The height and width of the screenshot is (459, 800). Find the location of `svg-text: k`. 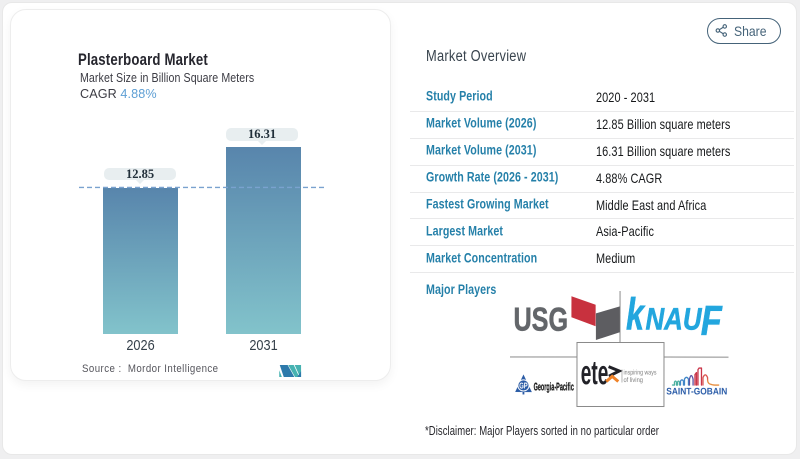

svg-text: k is located at coordinates (635, 314).